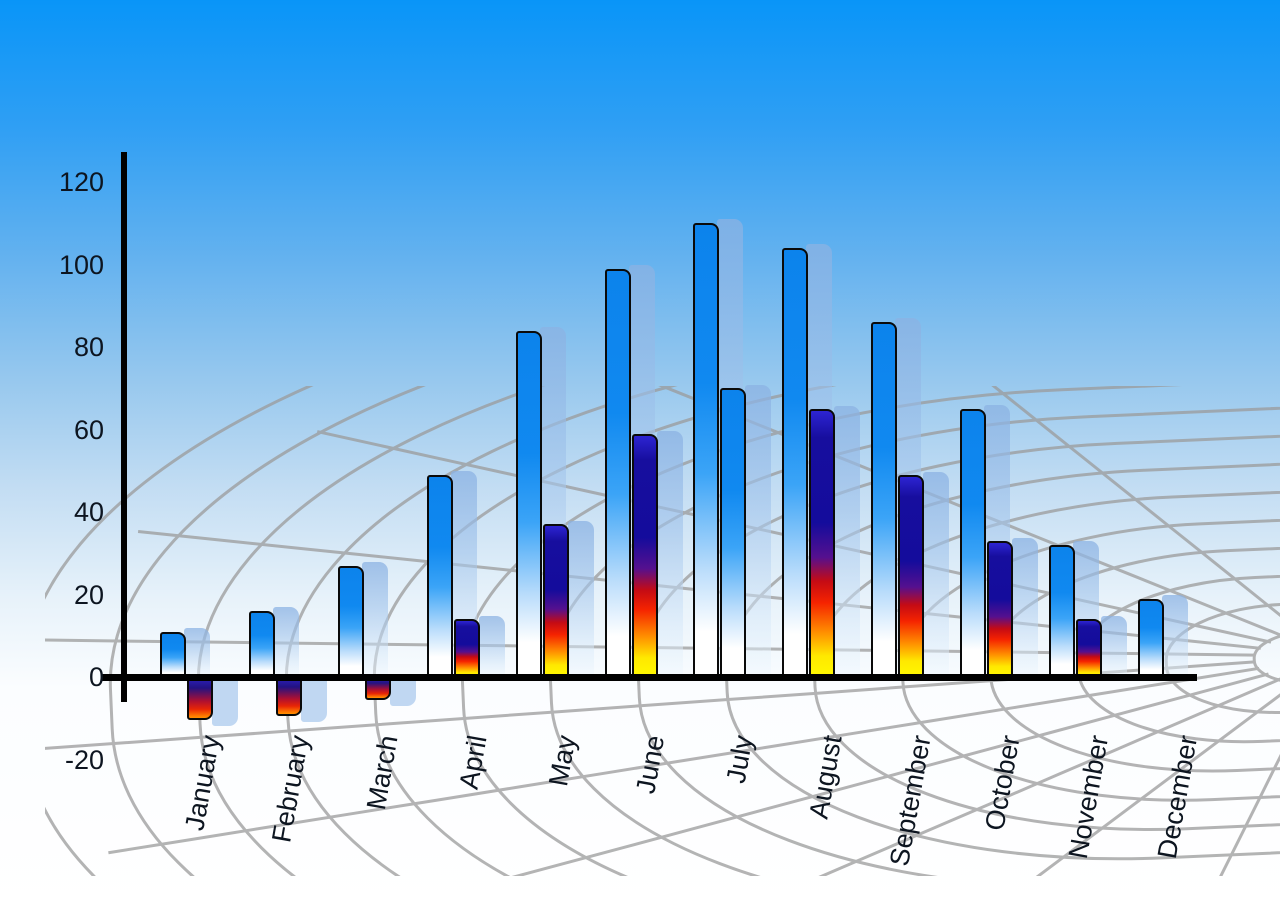 The image size is (1280, 905). Describe the element at coordinates (314, 702) in the screenshot. I see `bar-shadow-february-series2` at that location.